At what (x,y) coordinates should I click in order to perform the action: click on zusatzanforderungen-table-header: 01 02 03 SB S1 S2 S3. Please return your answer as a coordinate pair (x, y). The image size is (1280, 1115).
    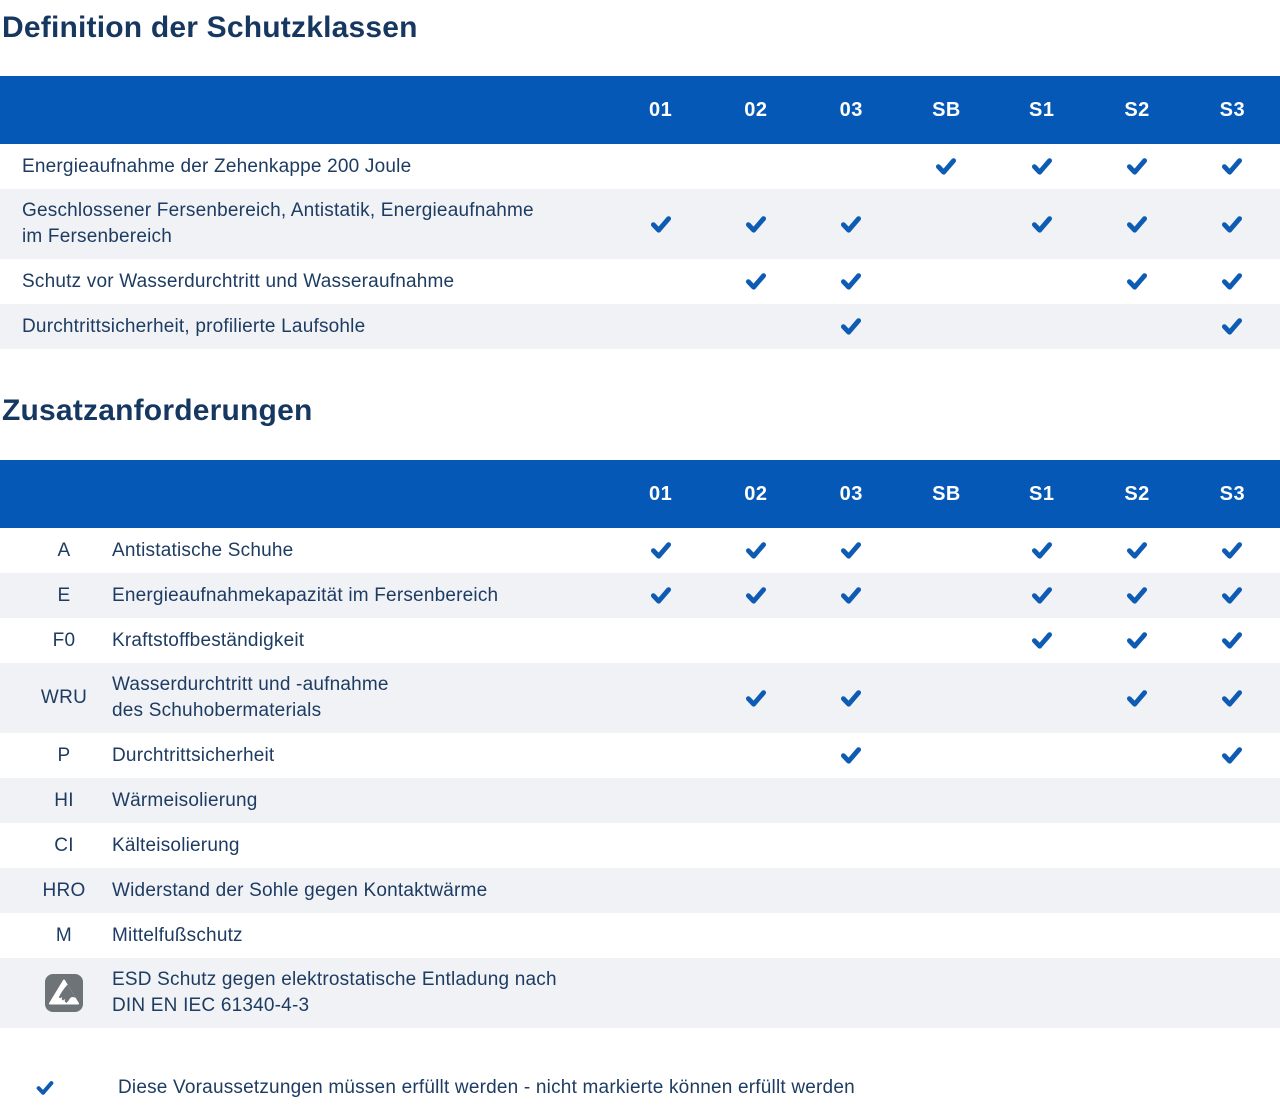
    Looking at the image, I should click on (640, 494).